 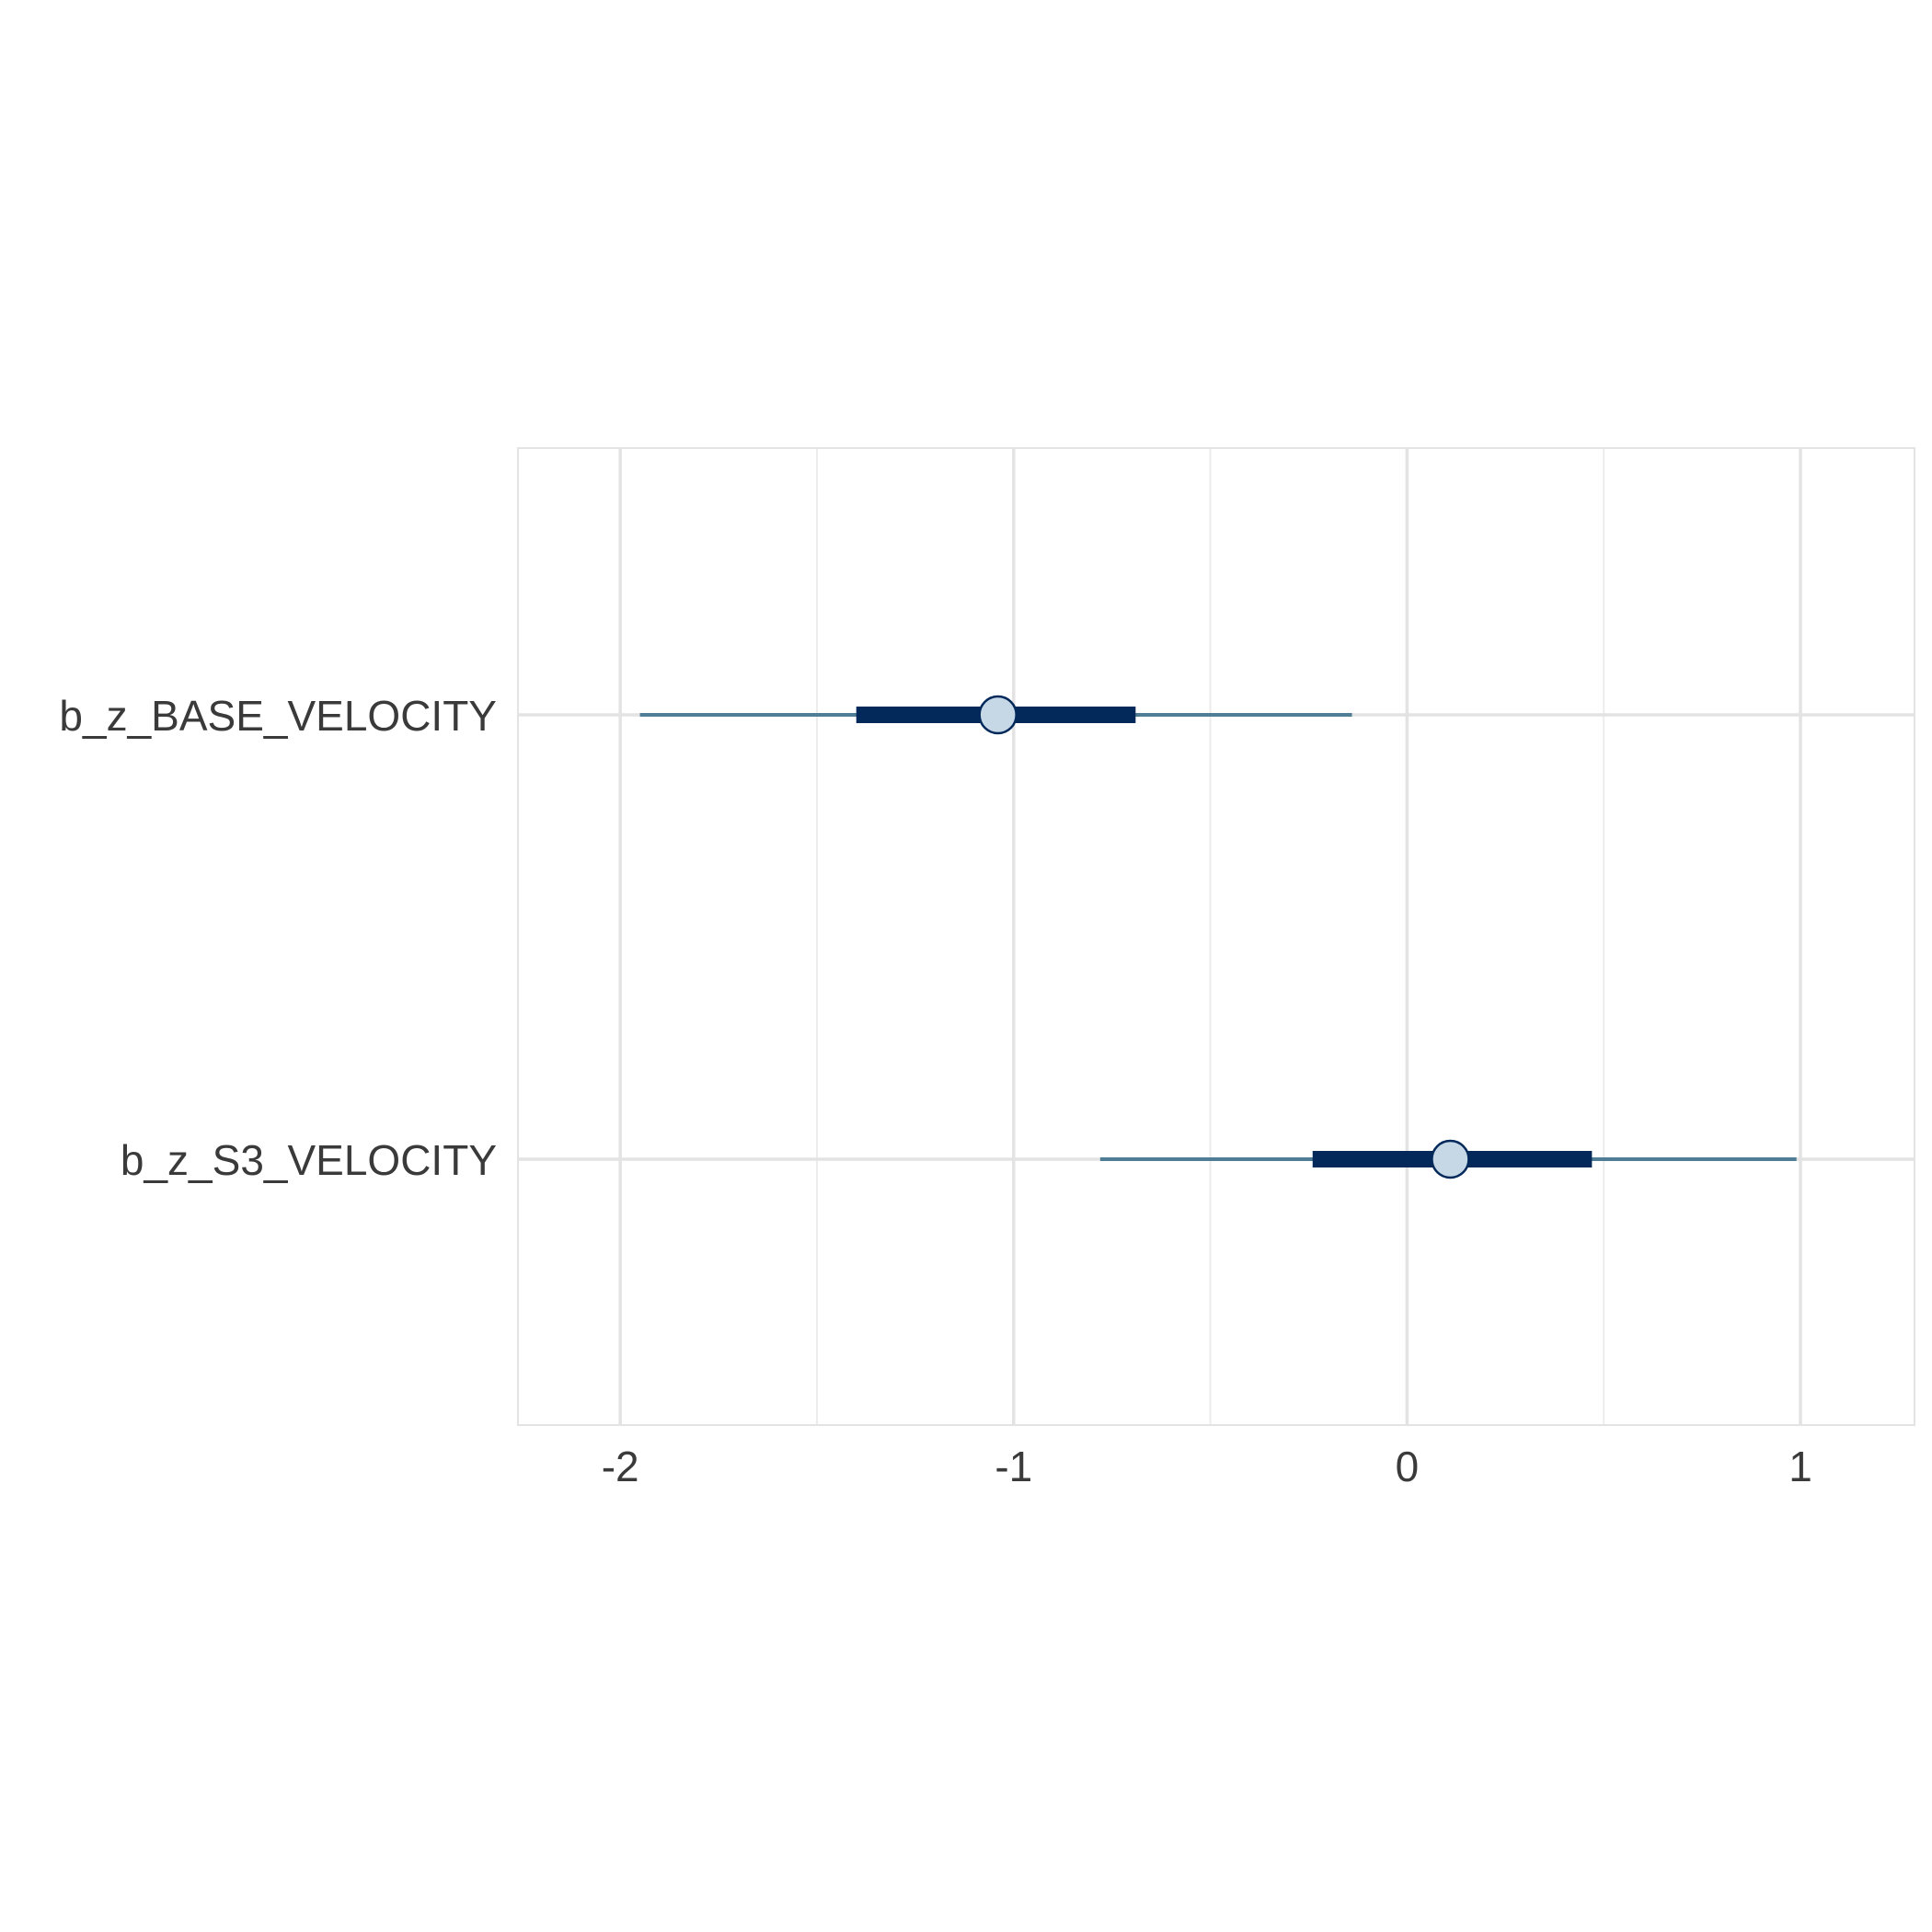 What do you see at coordinates (1800, 1466) in the screenshot?
I see `x-tick-label: 1` at bounding box center [1800, 1466].